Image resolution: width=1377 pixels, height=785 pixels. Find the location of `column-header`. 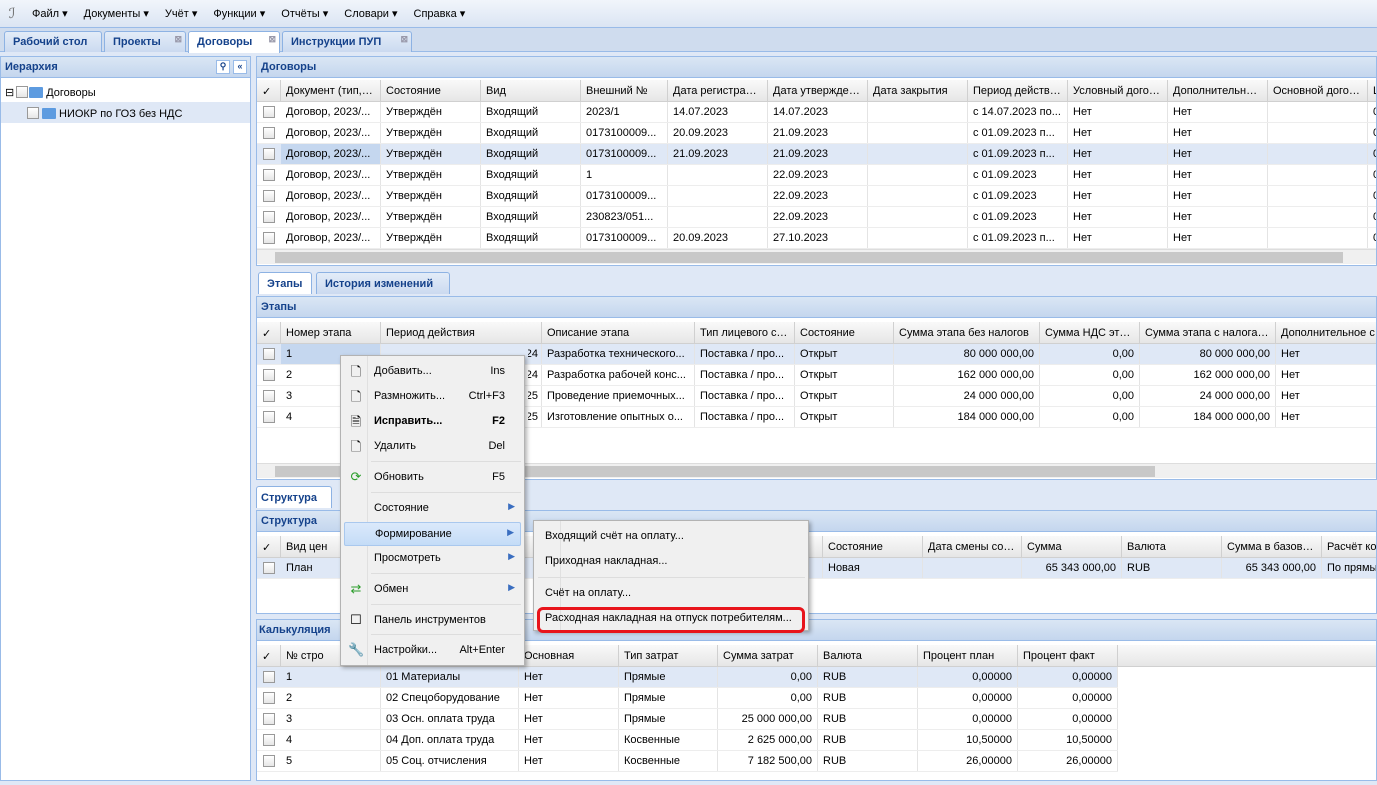

column-header is located at coordinates (752, 546).